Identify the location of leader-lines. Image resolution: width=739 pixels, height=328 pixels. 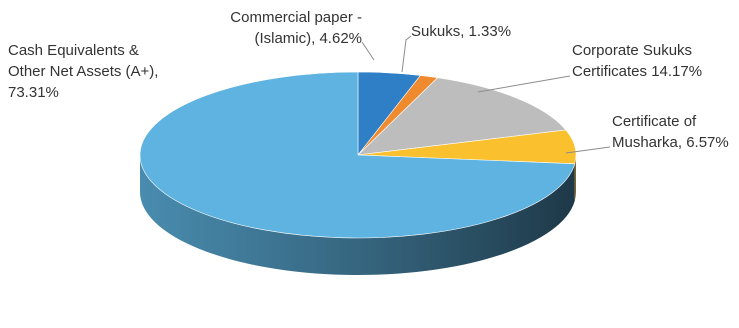
(486, 94).